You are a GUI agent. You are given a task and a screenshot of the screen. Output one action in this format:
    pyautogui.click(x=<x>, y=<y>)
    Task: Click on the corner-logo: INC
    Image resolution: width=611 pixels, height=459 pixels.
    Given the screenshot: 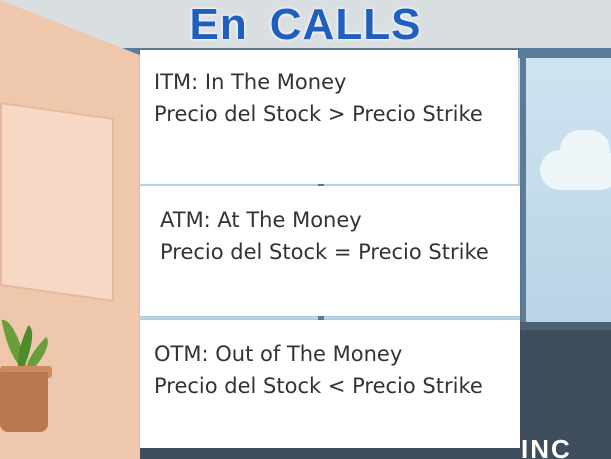 What is the action you would take?
    pyautogui.click(x=546, y=449)
    